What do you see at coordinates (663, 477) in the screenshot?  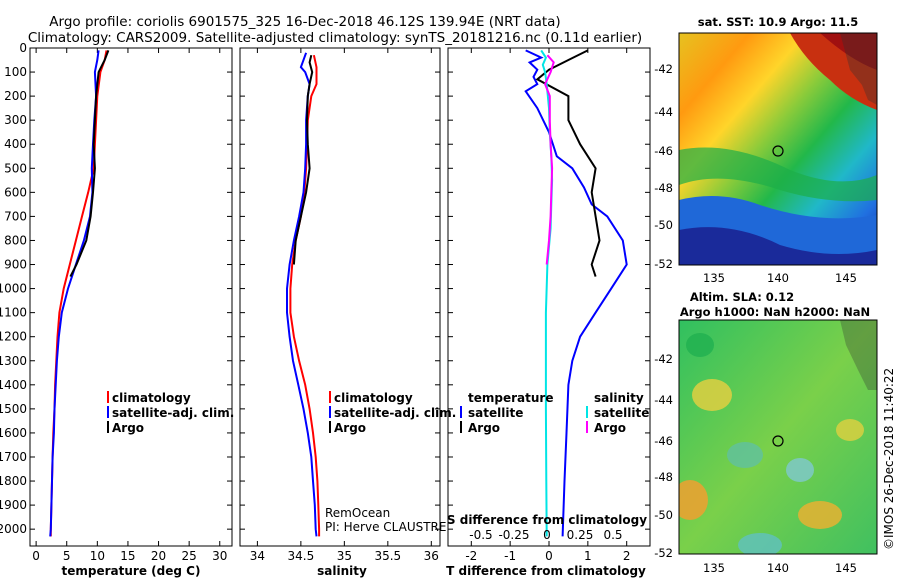 I see `sla-lat-tick: -48` at bounding box center [663, 477].